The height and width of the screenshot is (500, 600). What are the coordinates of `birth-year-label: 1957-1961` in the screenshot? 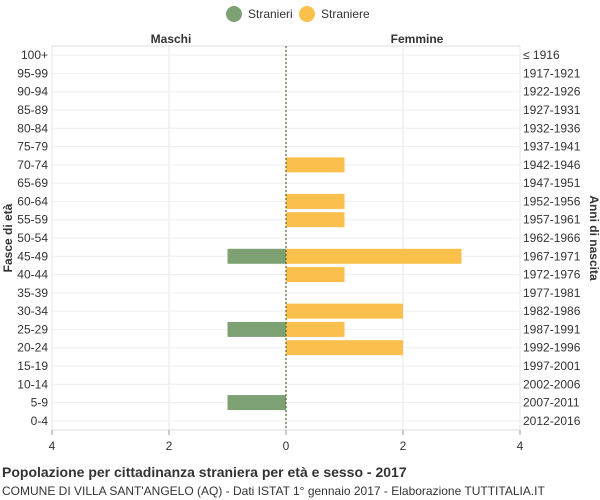 It's located at (552, 220).